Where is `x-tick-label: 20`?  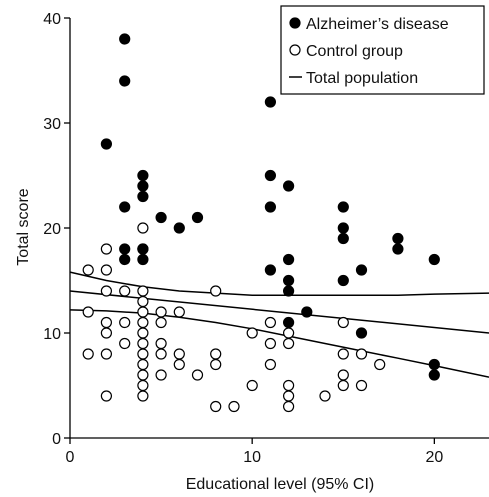 x-tick-label: 20 is located at coordinates (434, 457).